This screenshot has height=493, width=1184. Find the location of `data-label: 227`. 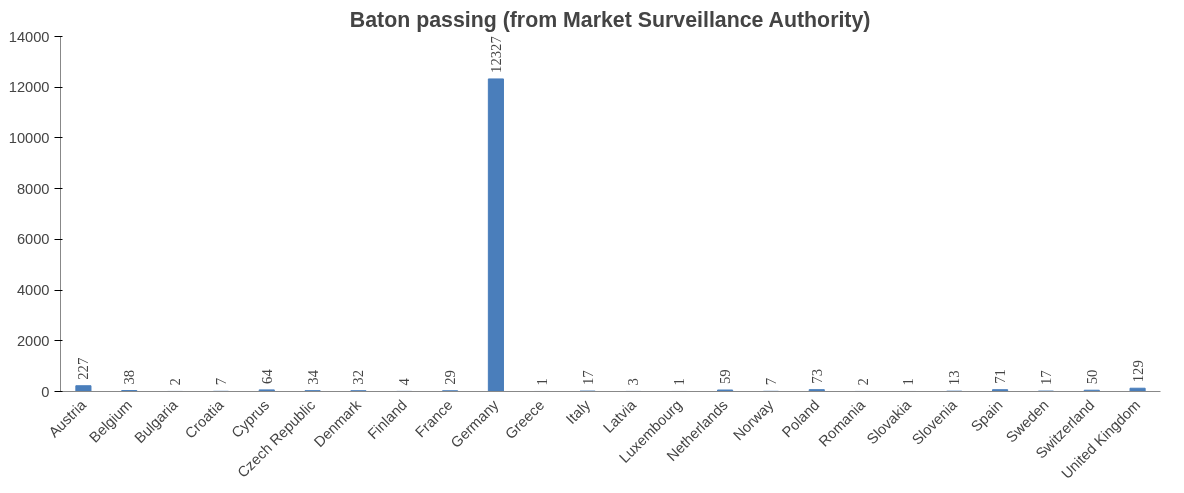

data-label: 227 is located at coordinates (83, 368).